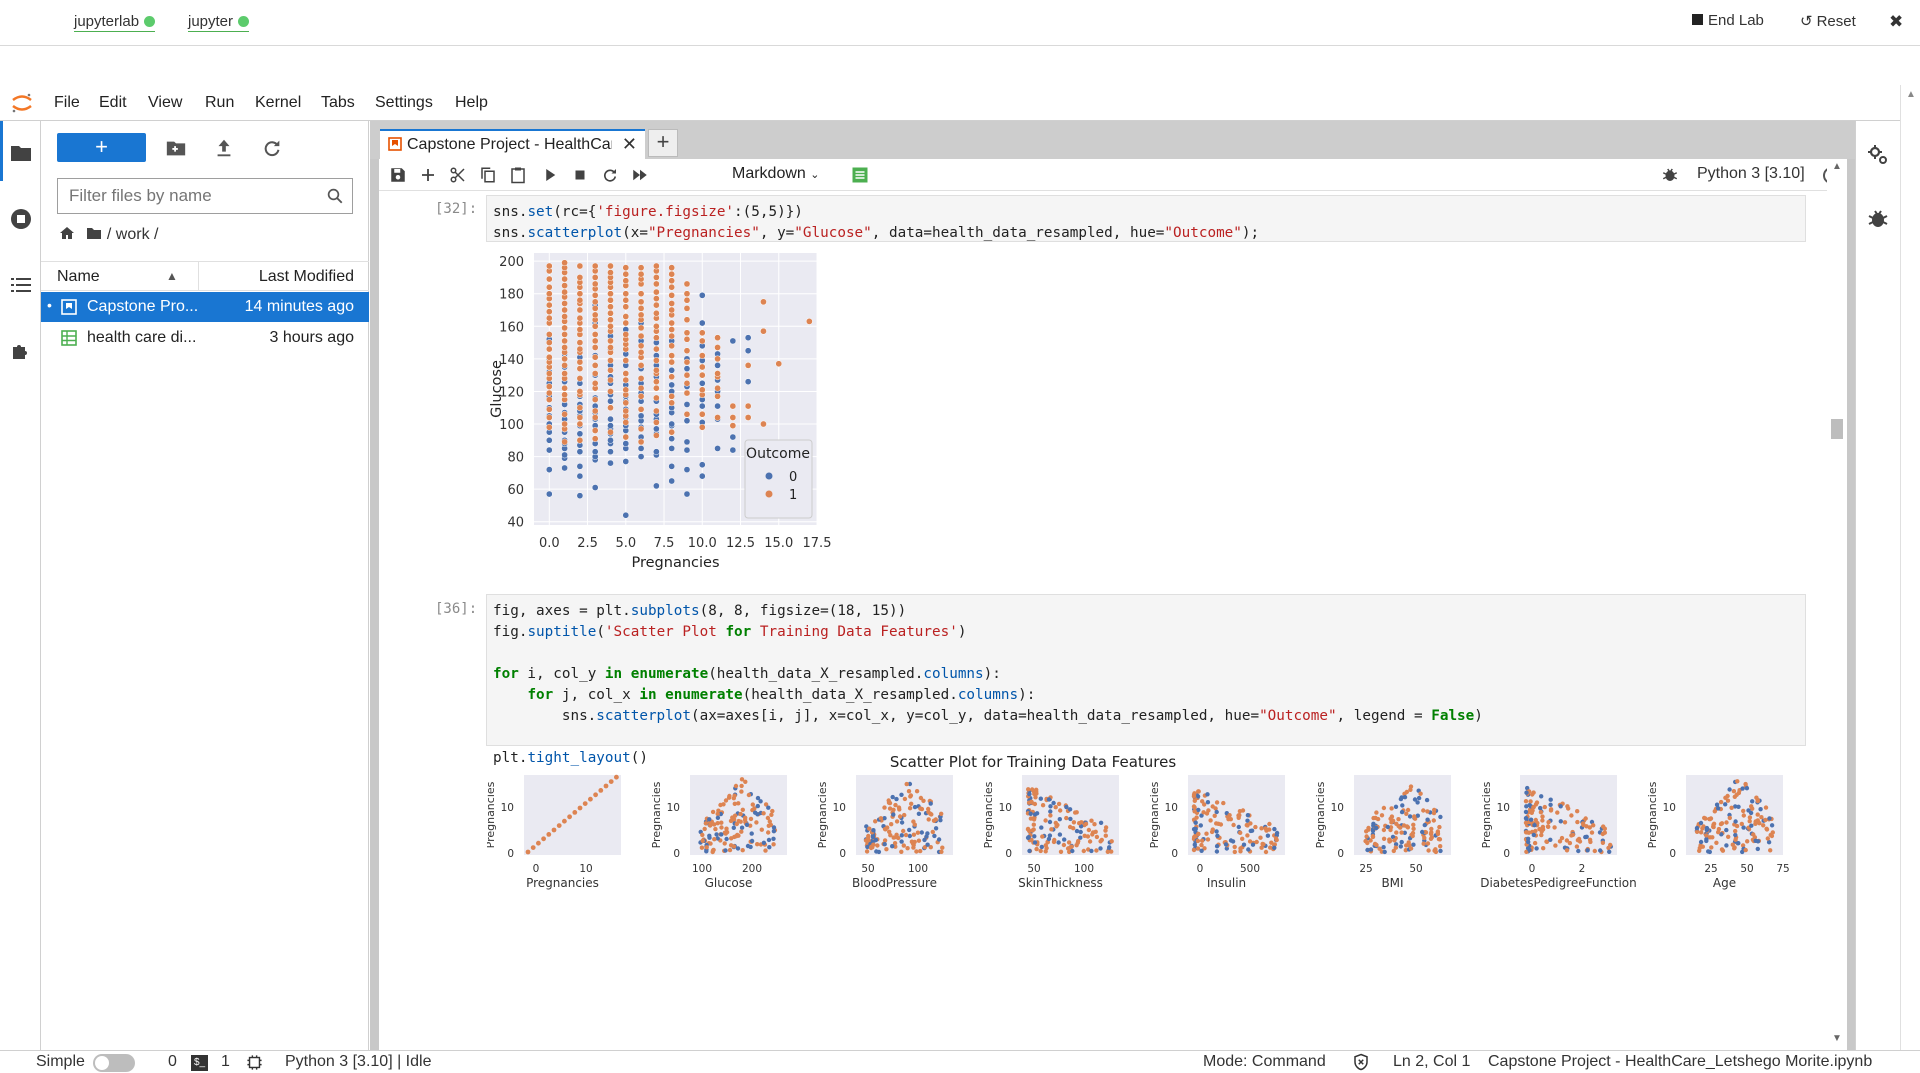 The width and height of the screenshot is (1920, 1073). I want to click on extension-puzzle-icon, so click(21, 351).